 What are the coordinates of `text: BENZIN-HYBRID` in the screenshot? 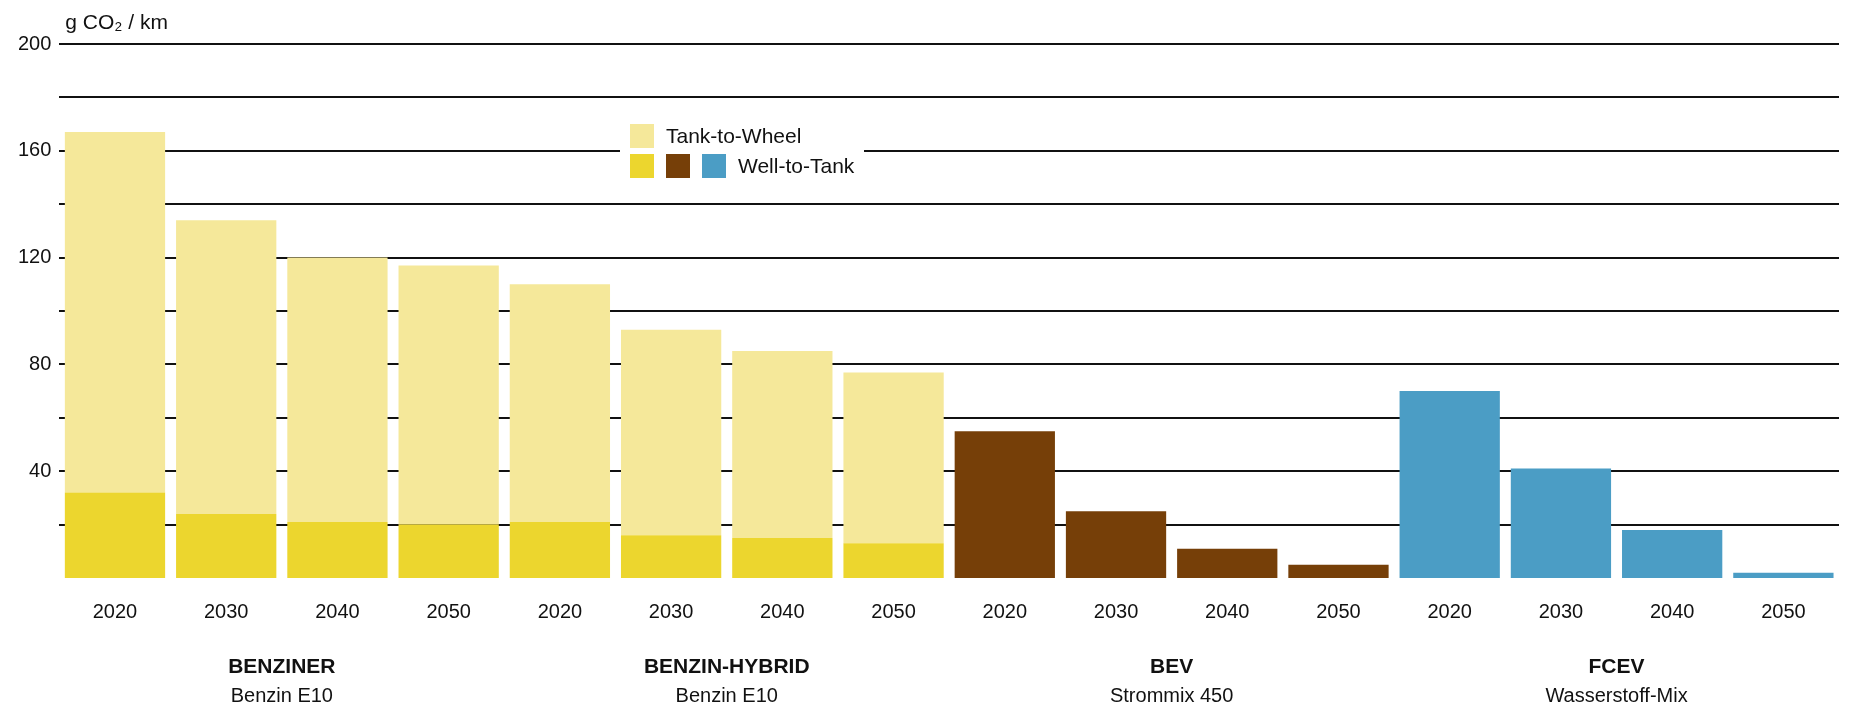 It's located at (726, 665).